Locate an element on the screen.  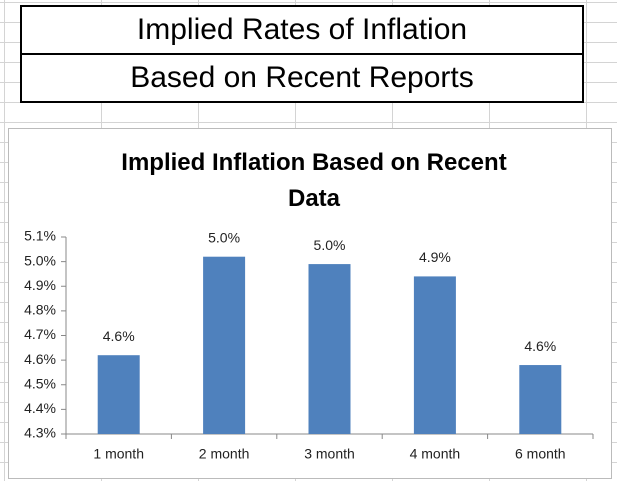
header-title: Implied Rates of Inflation is located at coordinates (302, 29).